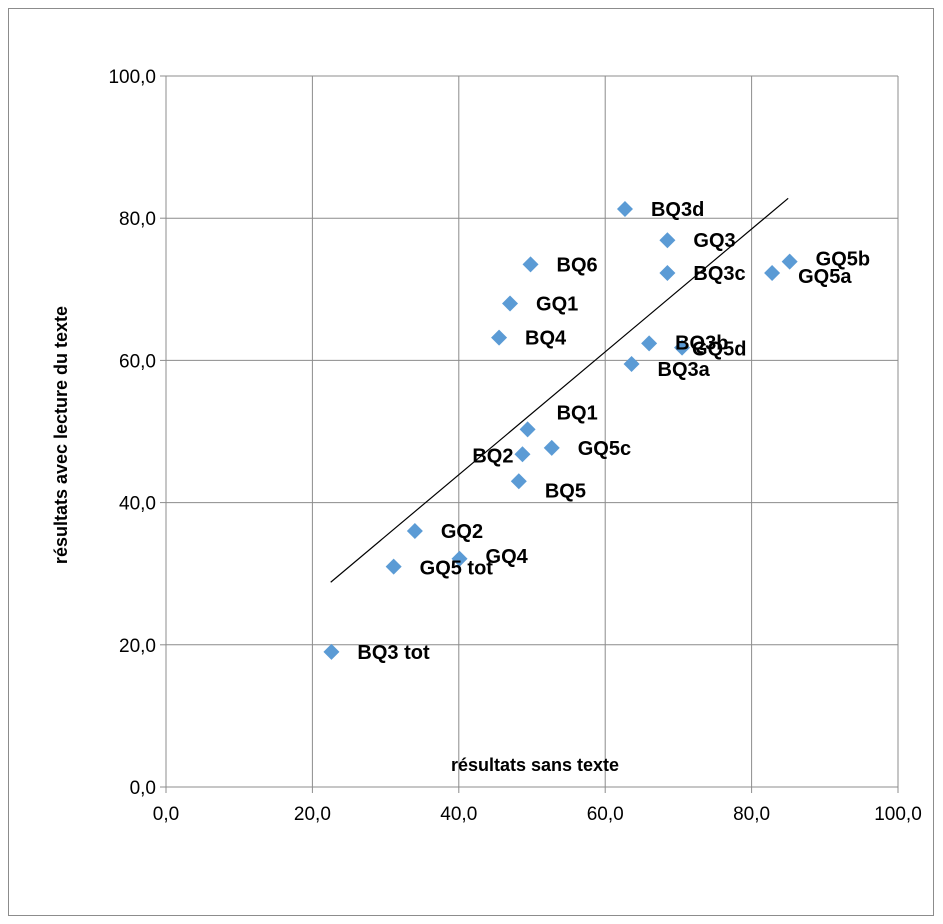 Image resolution: width=943 pixels, height=924 pixels. Describe the element at coordinates (312, 814) in the screenshot. I see `x-tick-label: 20,0` at that location.